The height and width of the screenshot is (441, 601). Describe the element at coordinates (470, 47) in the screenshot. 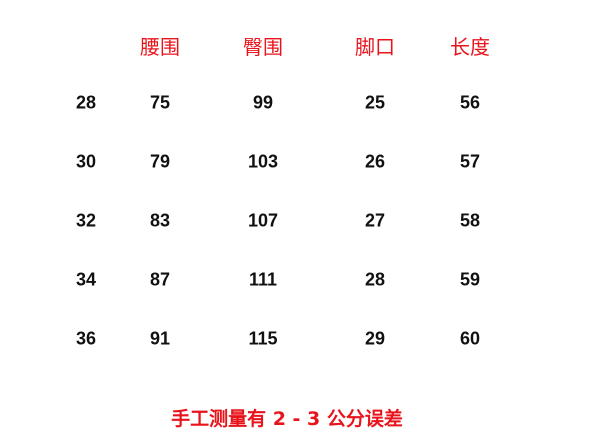

I see `column-header: 长度` at that location.